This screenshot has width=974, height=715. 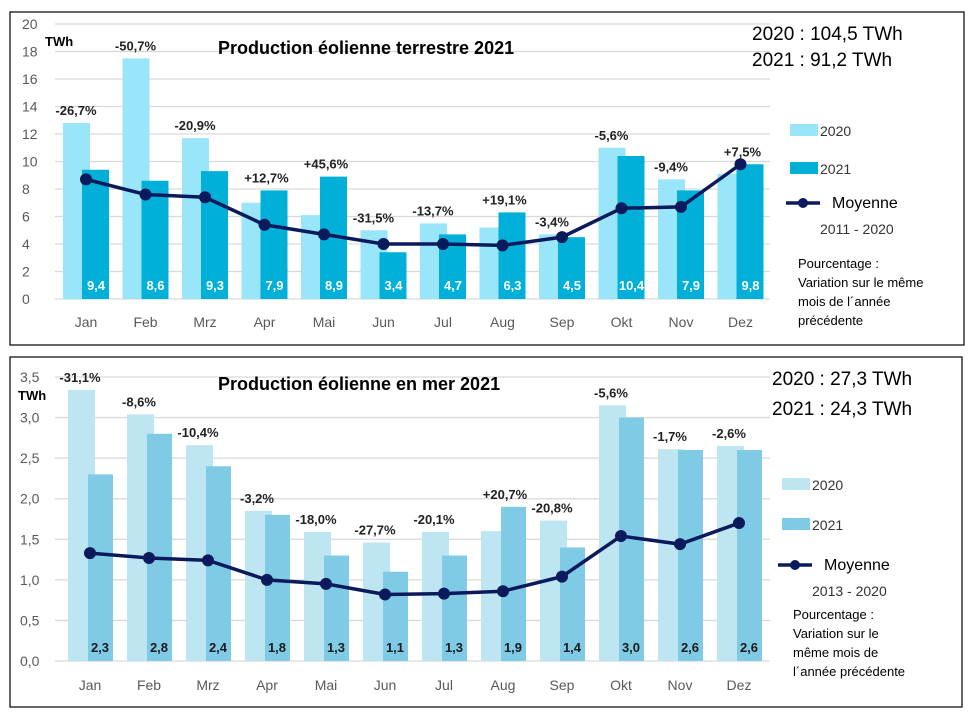 What do you see at coordinates (552, 221) in the screenshot?
I see `variation-label: -3,4%` at bounding box center [552, 221].